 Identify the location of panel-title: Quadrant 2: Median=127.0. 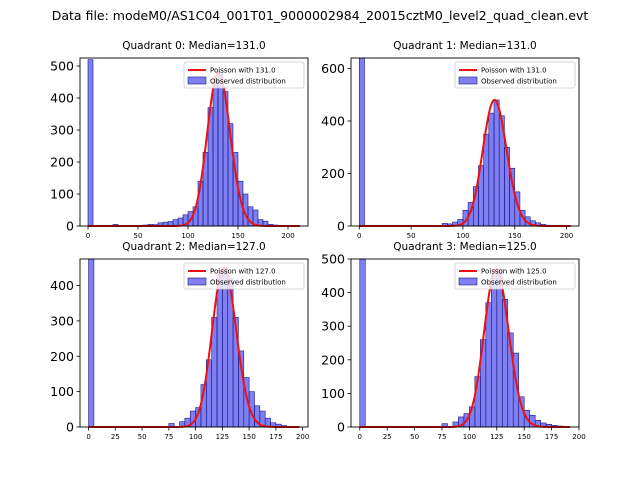
(193, 247).